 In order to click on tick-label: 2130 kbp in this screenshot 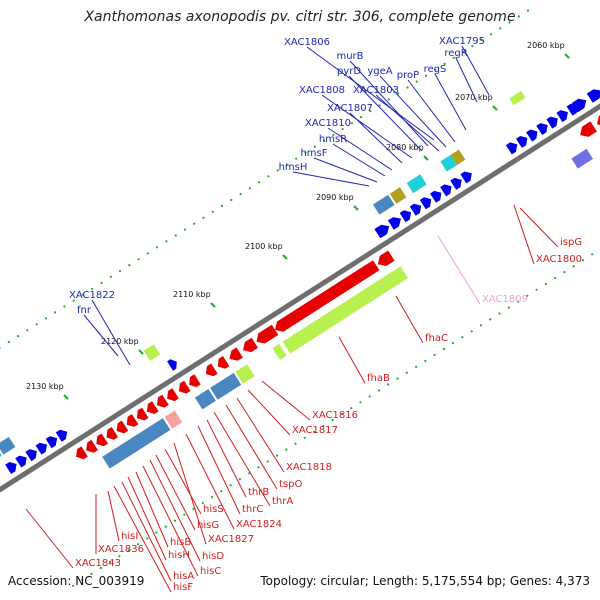, I will do `click(45, 386)`.